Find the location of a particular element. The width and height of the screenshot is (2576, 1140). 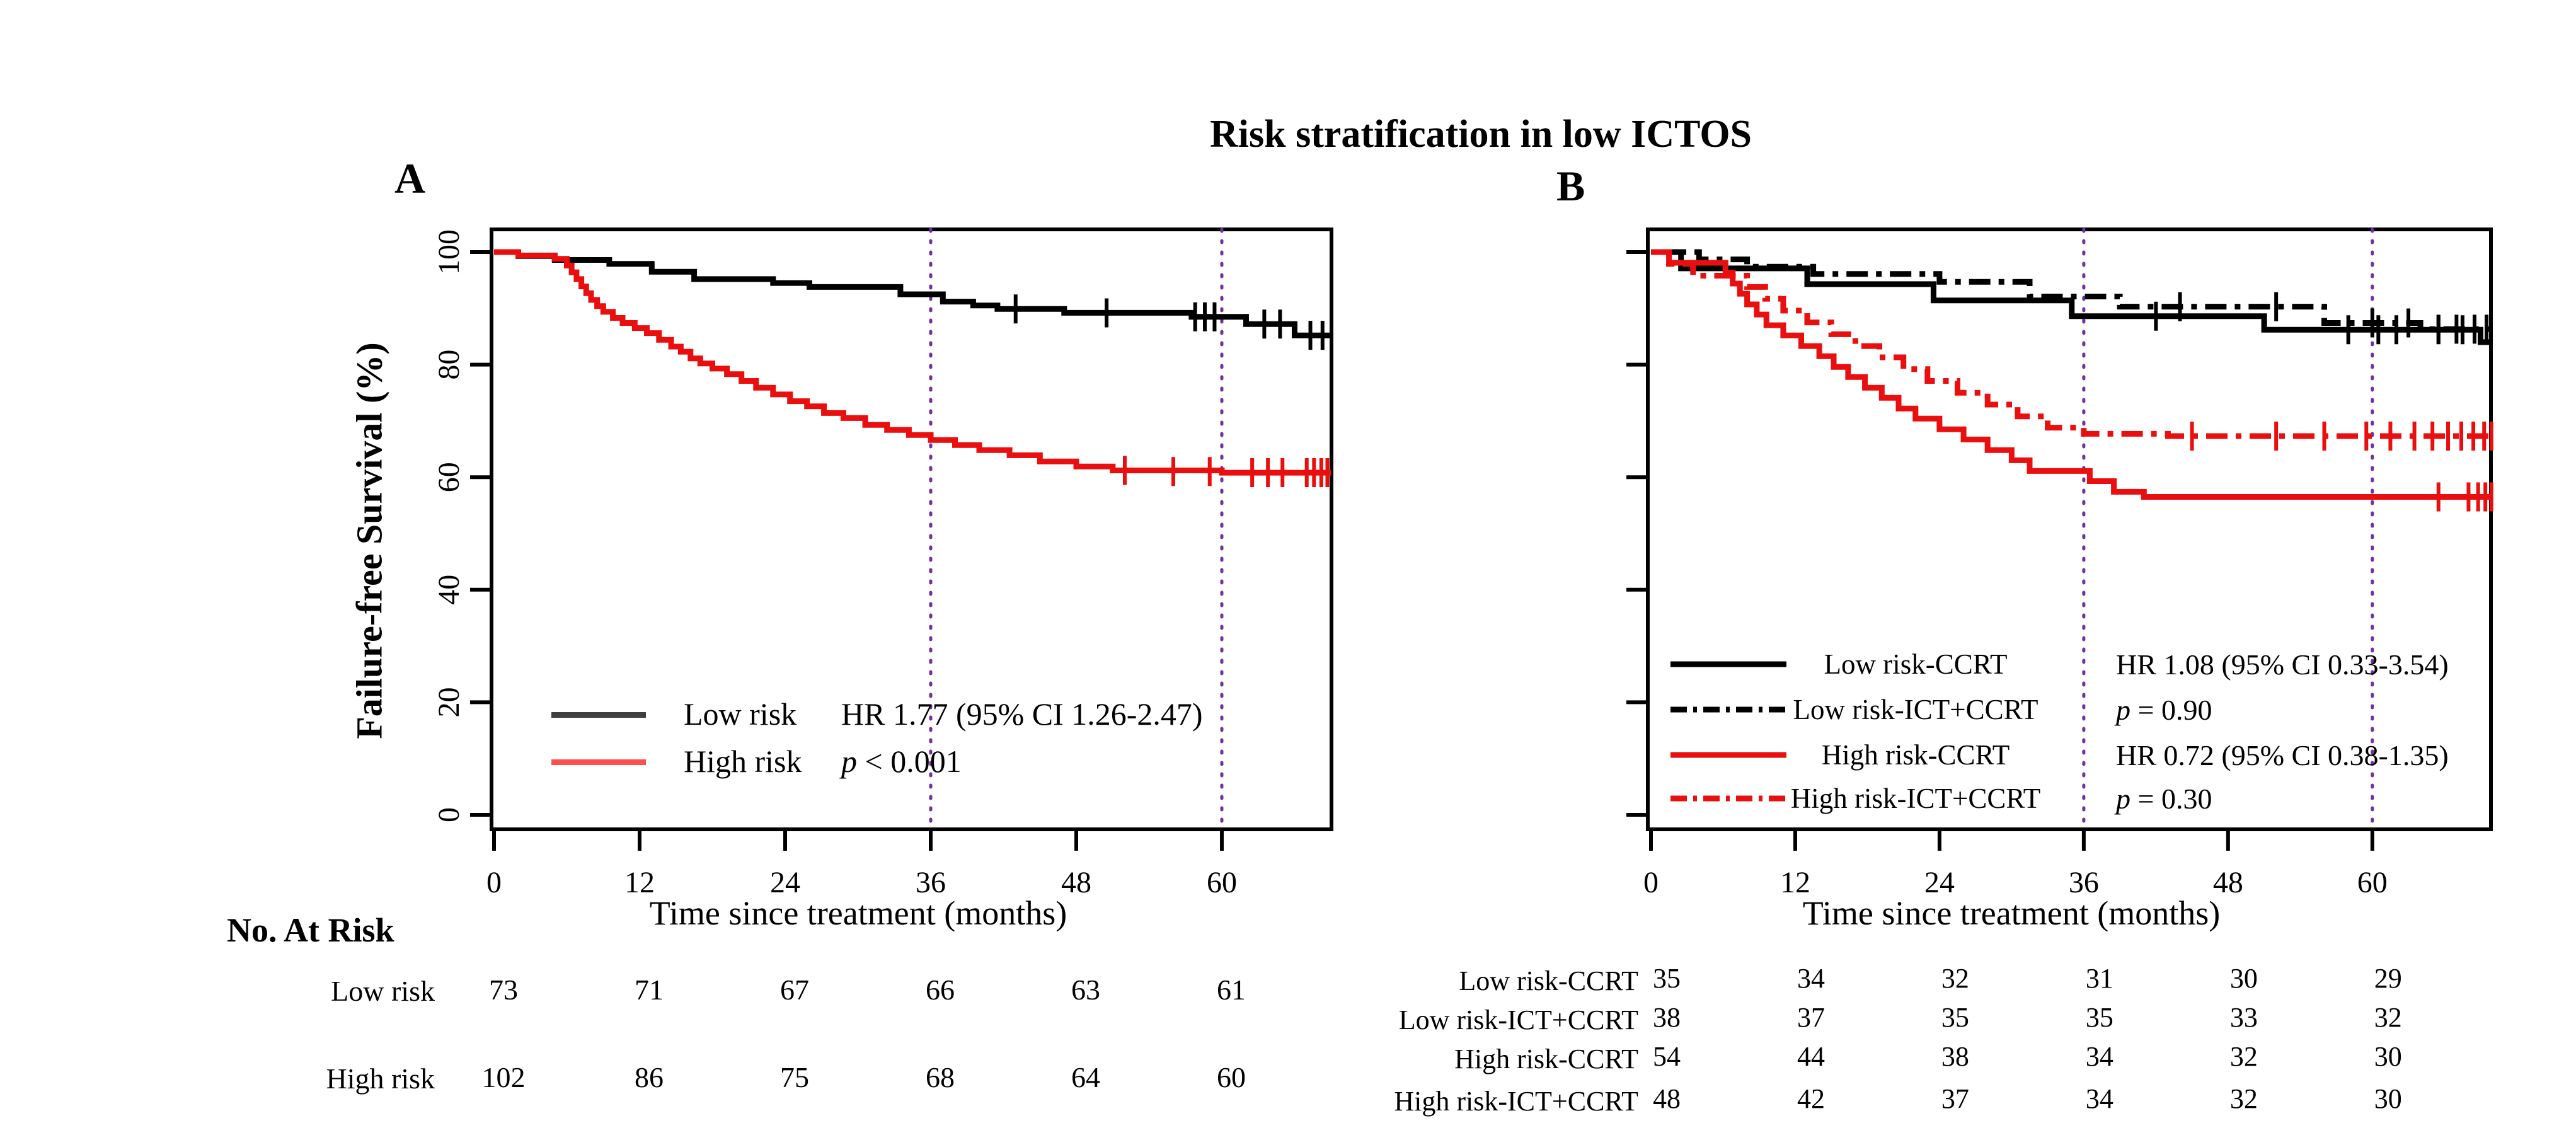

stat-hr-low-risk: HR 1.08 (95% CI 0.33-3.54) is located at coordinates (2282, 664).